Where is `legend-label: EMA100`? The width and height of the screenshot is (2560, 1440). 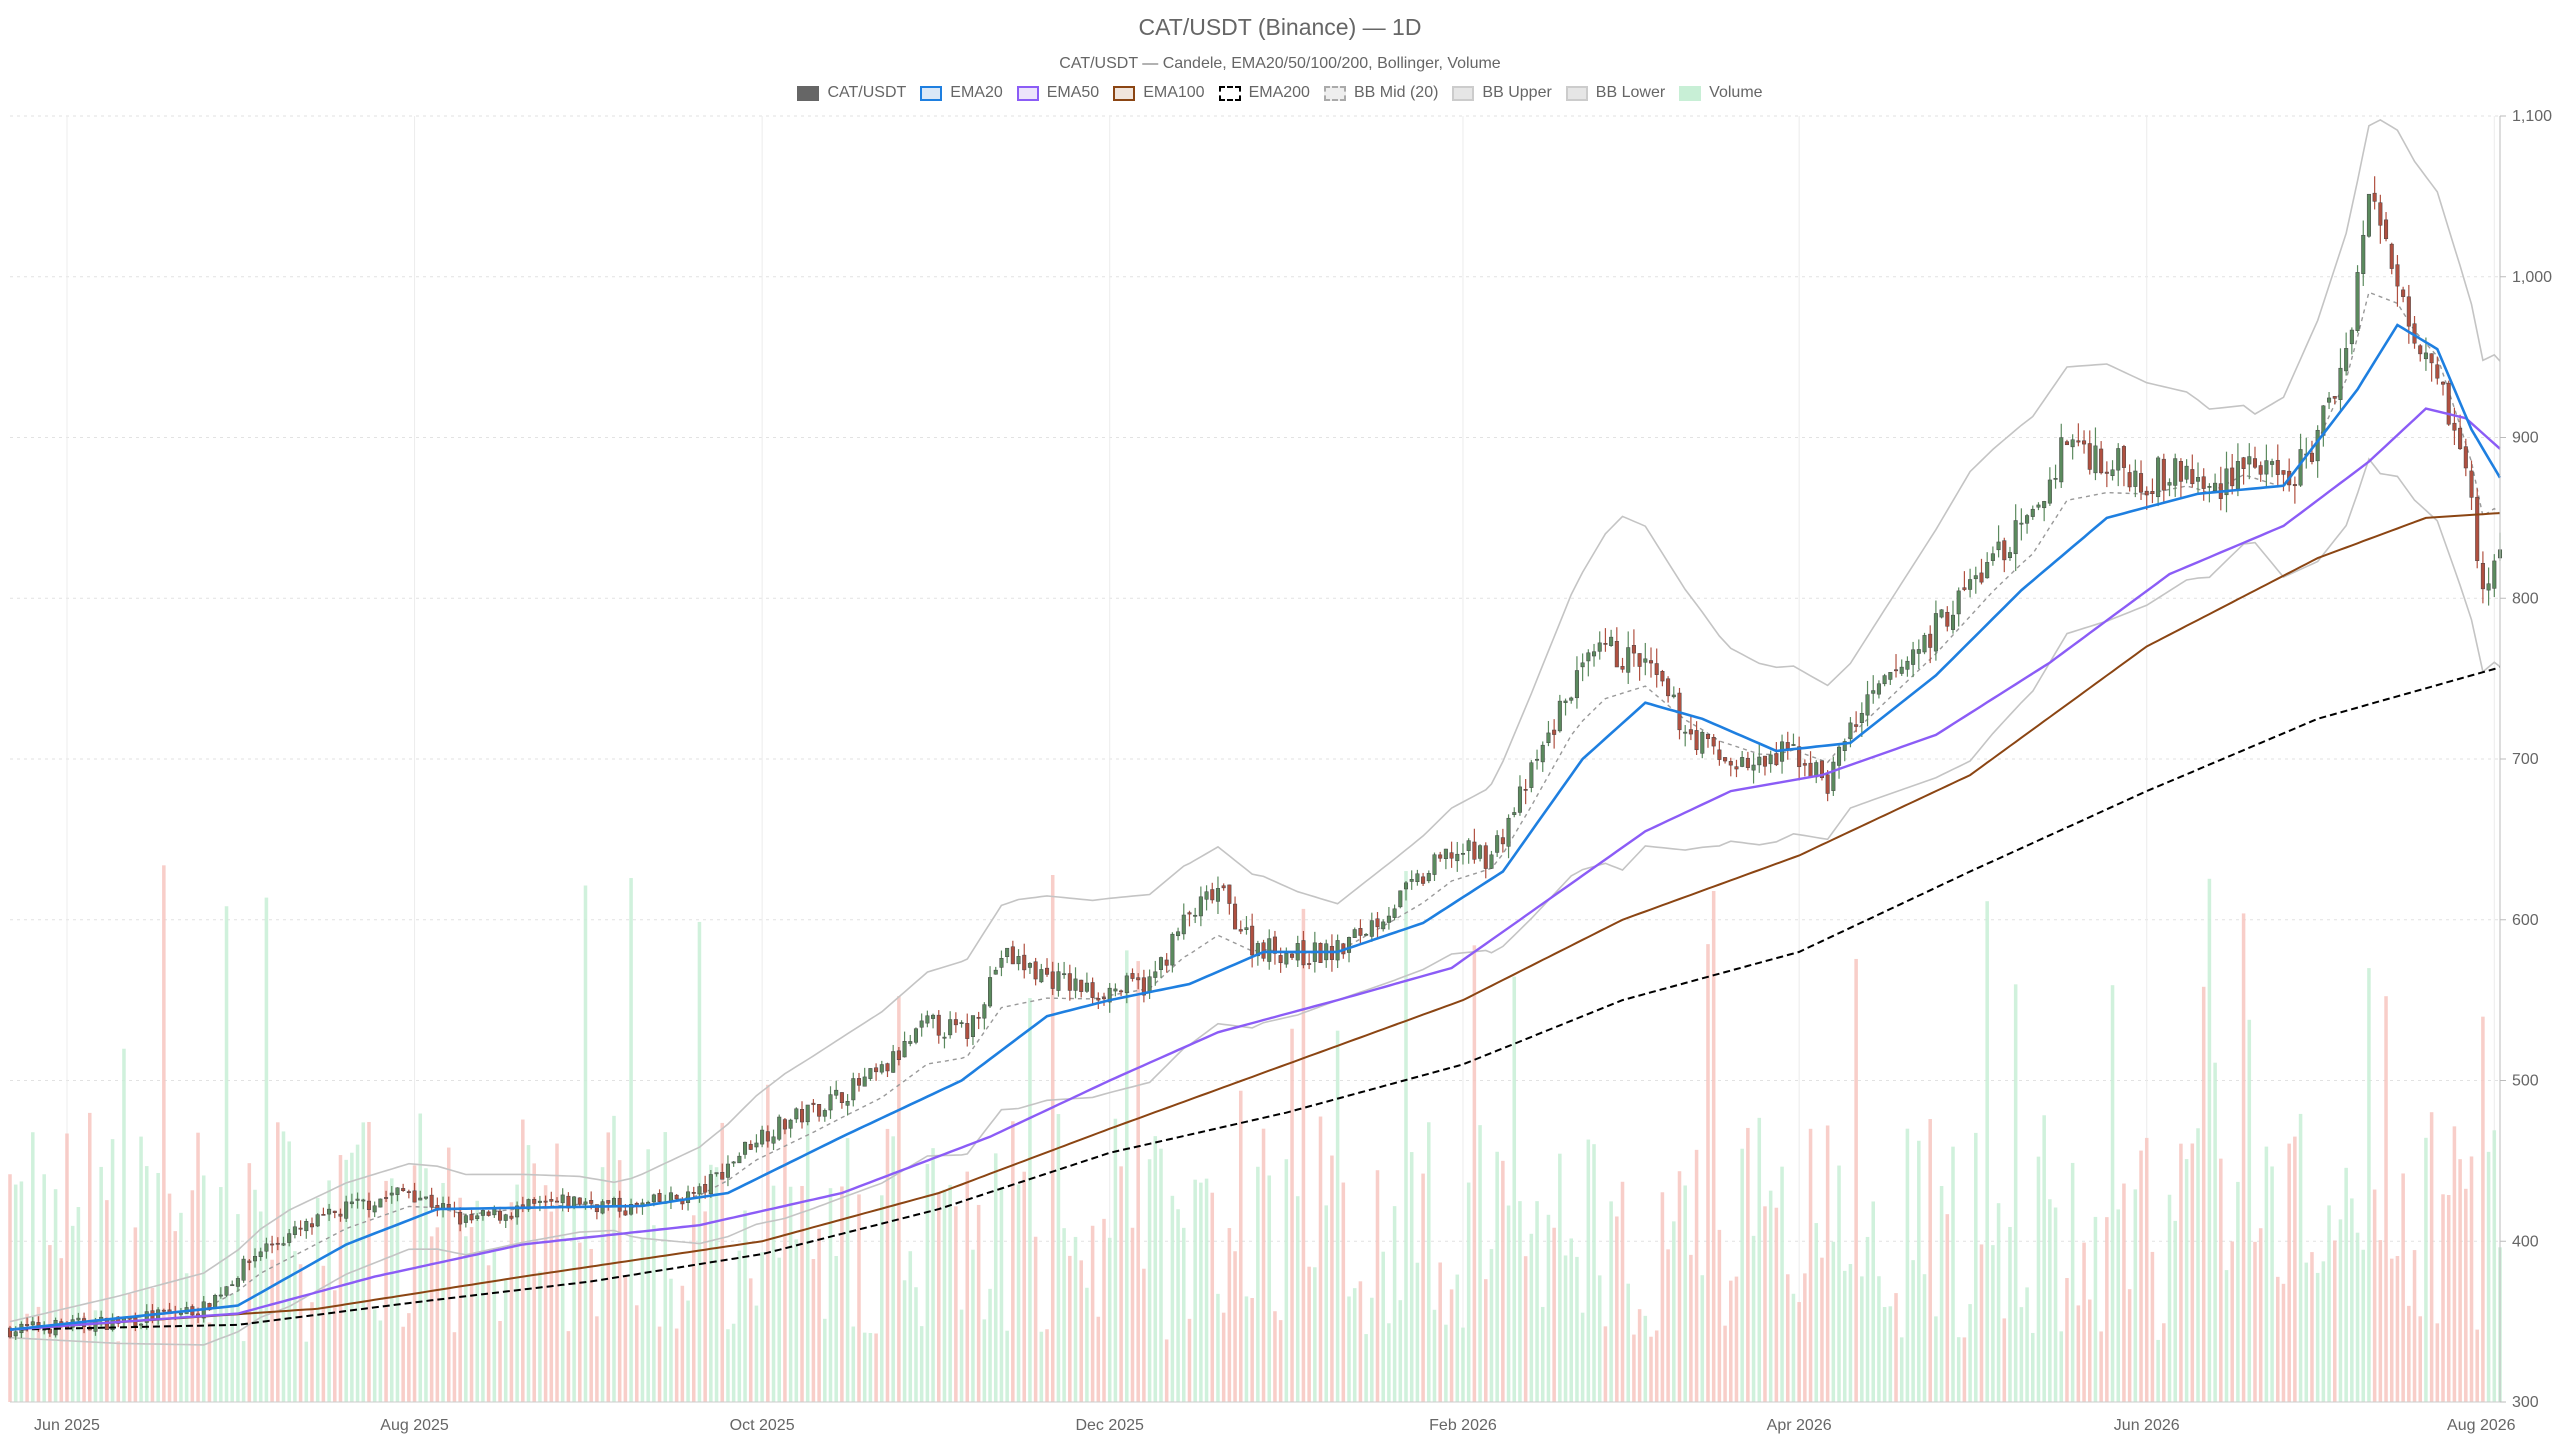 legend-label: EMA100 is located at coordinates (1174, 92).